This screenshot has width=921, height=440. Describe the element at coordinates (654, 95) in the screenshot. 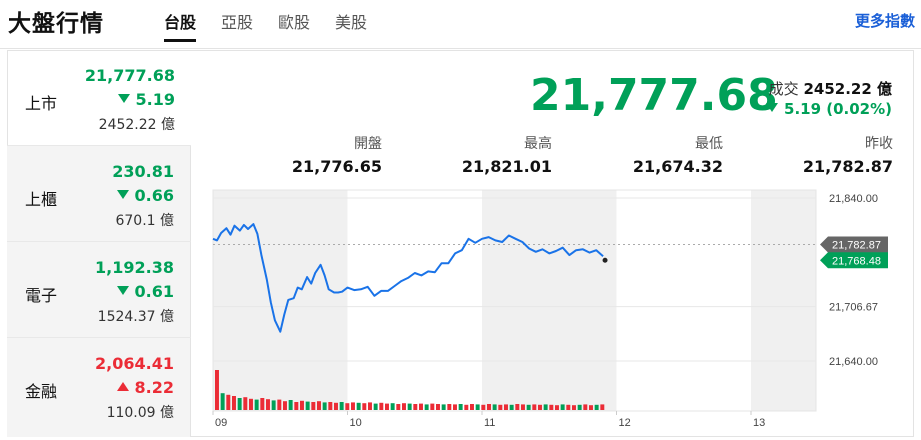

I see `index-price: 21,777.68` at that location.